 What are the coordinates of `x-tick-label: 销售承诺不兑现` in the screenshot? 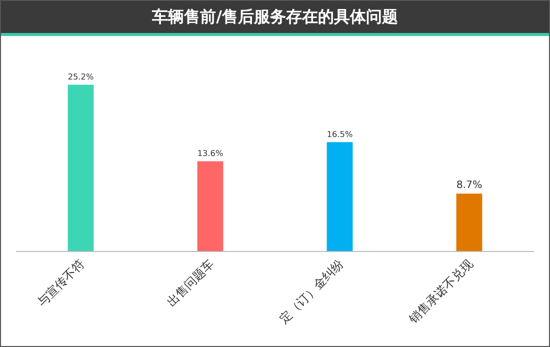 It's located at (441, 291).